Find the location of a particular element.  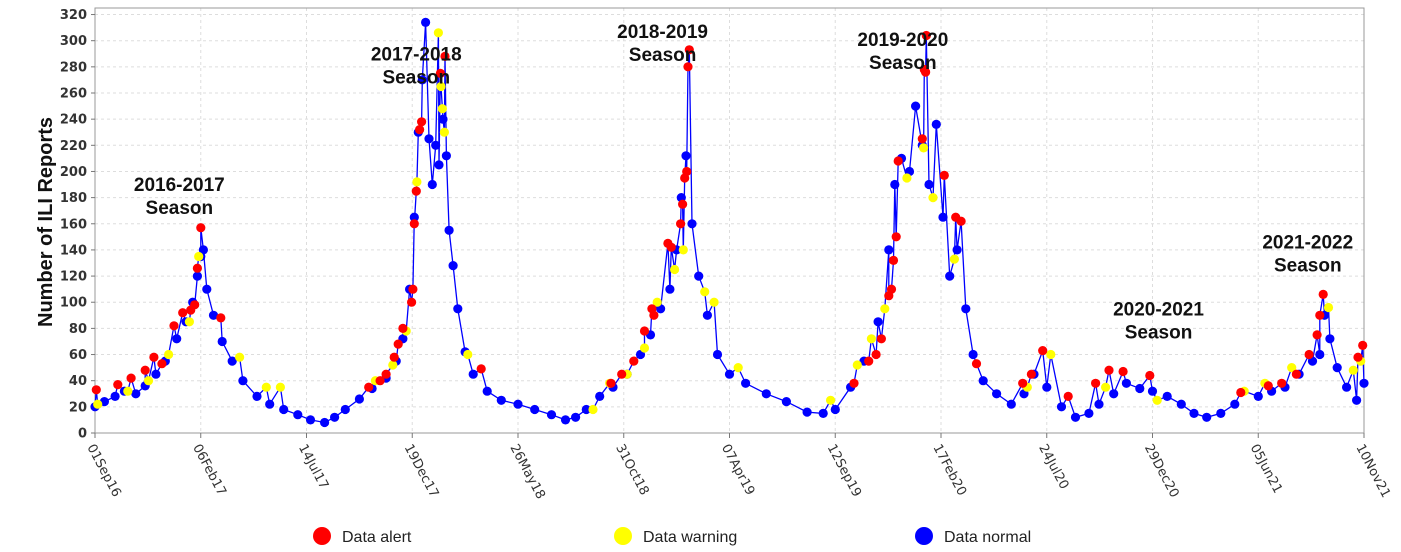

legend: Data alert Data warning Data normal is located at coordinates (672, 536).